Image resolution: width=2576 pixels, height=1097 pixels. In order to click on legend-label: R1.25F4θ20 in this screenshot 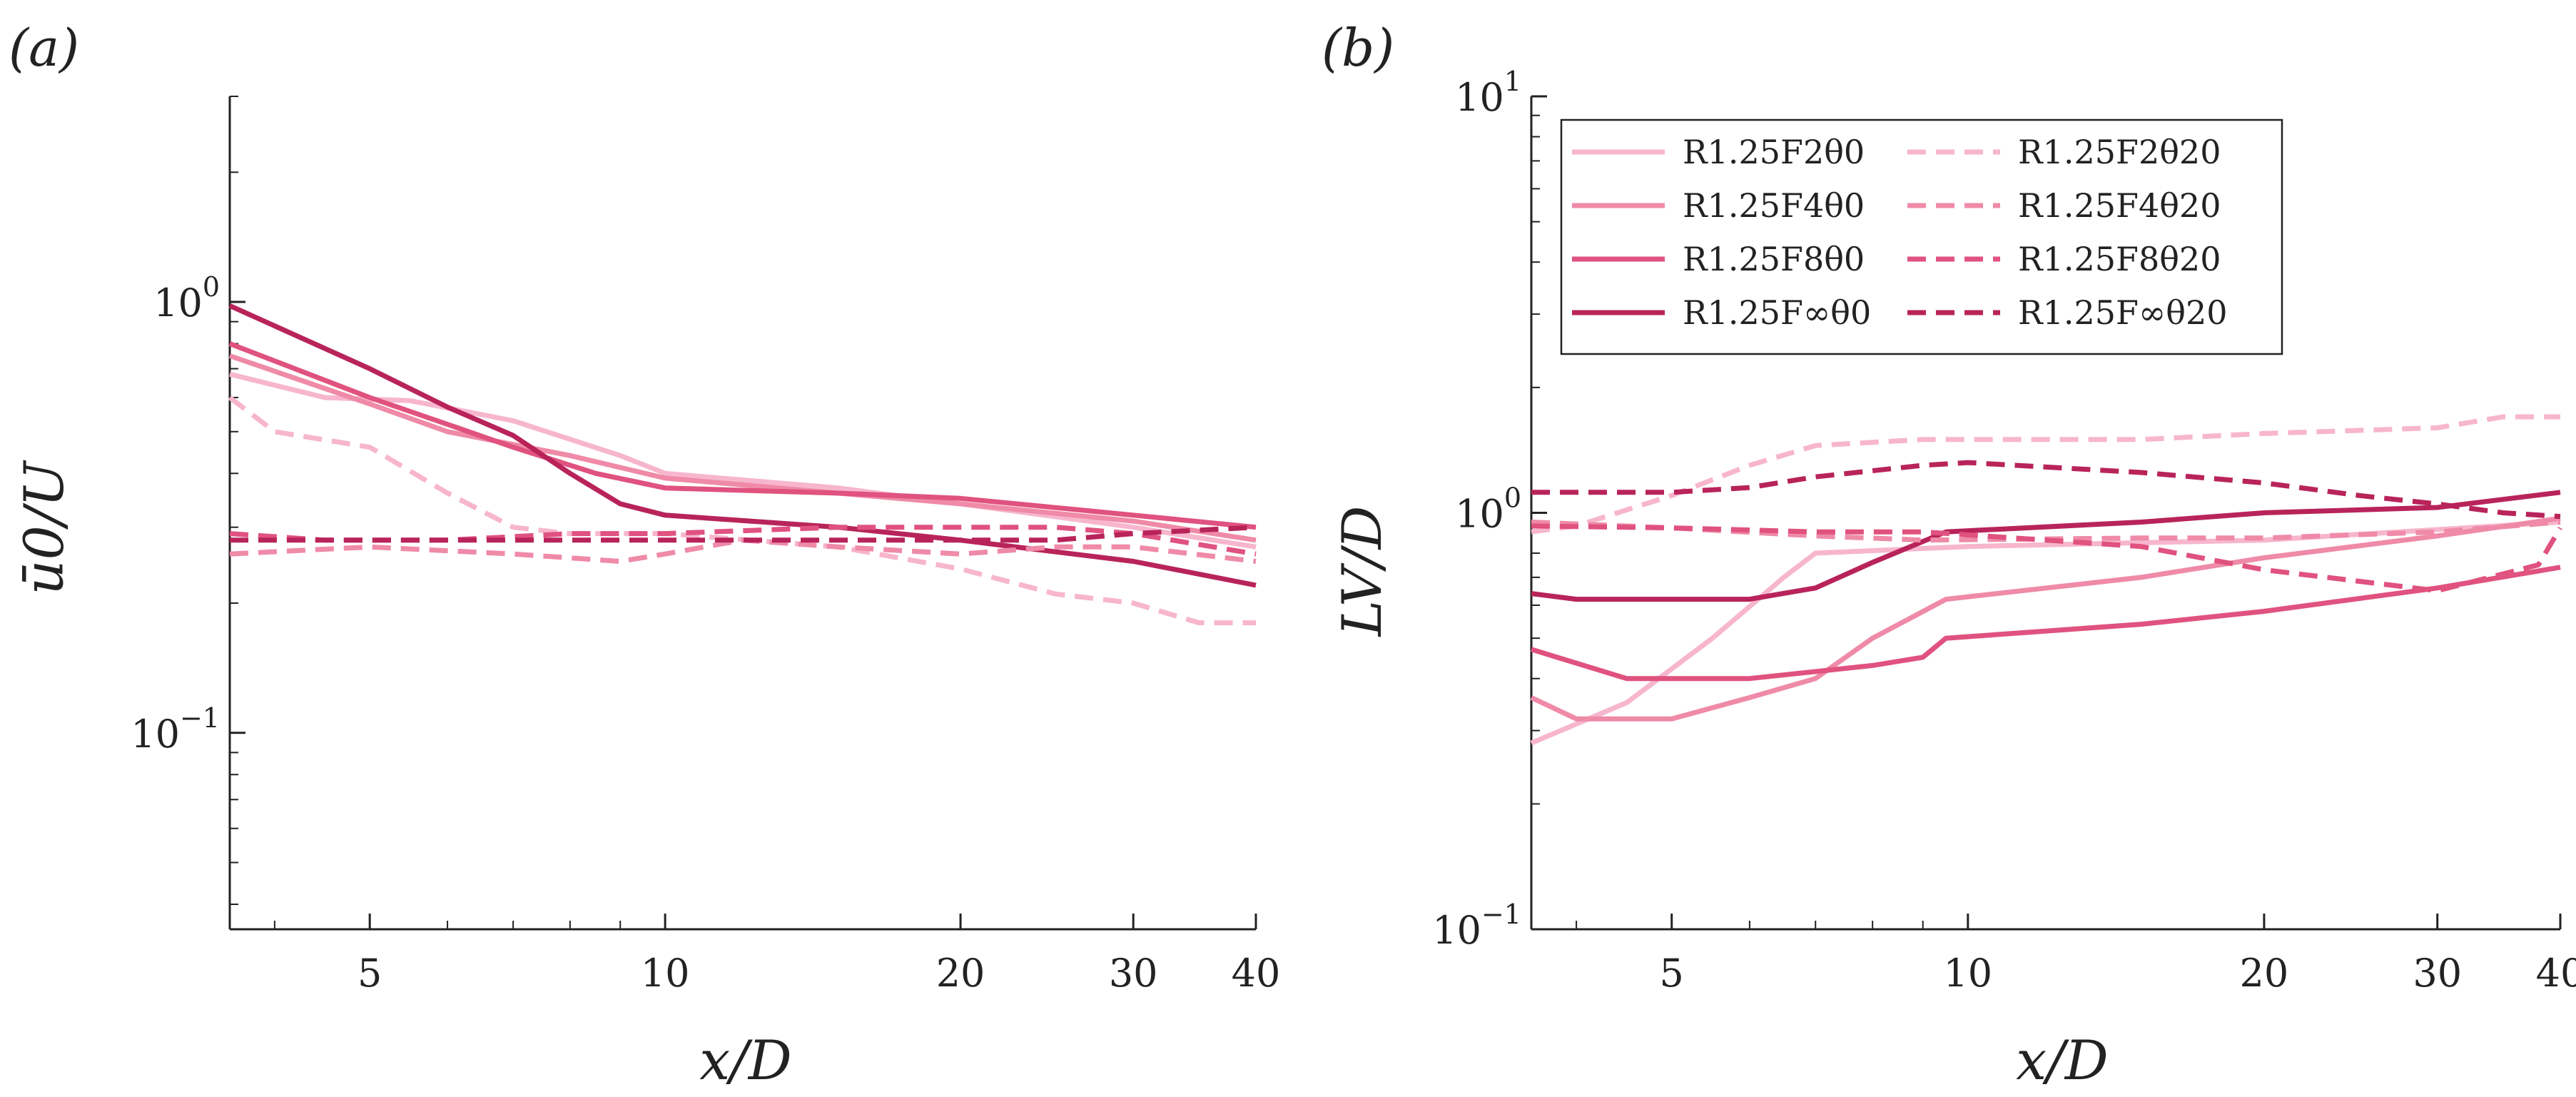, I will do `click(2119, 205)`.